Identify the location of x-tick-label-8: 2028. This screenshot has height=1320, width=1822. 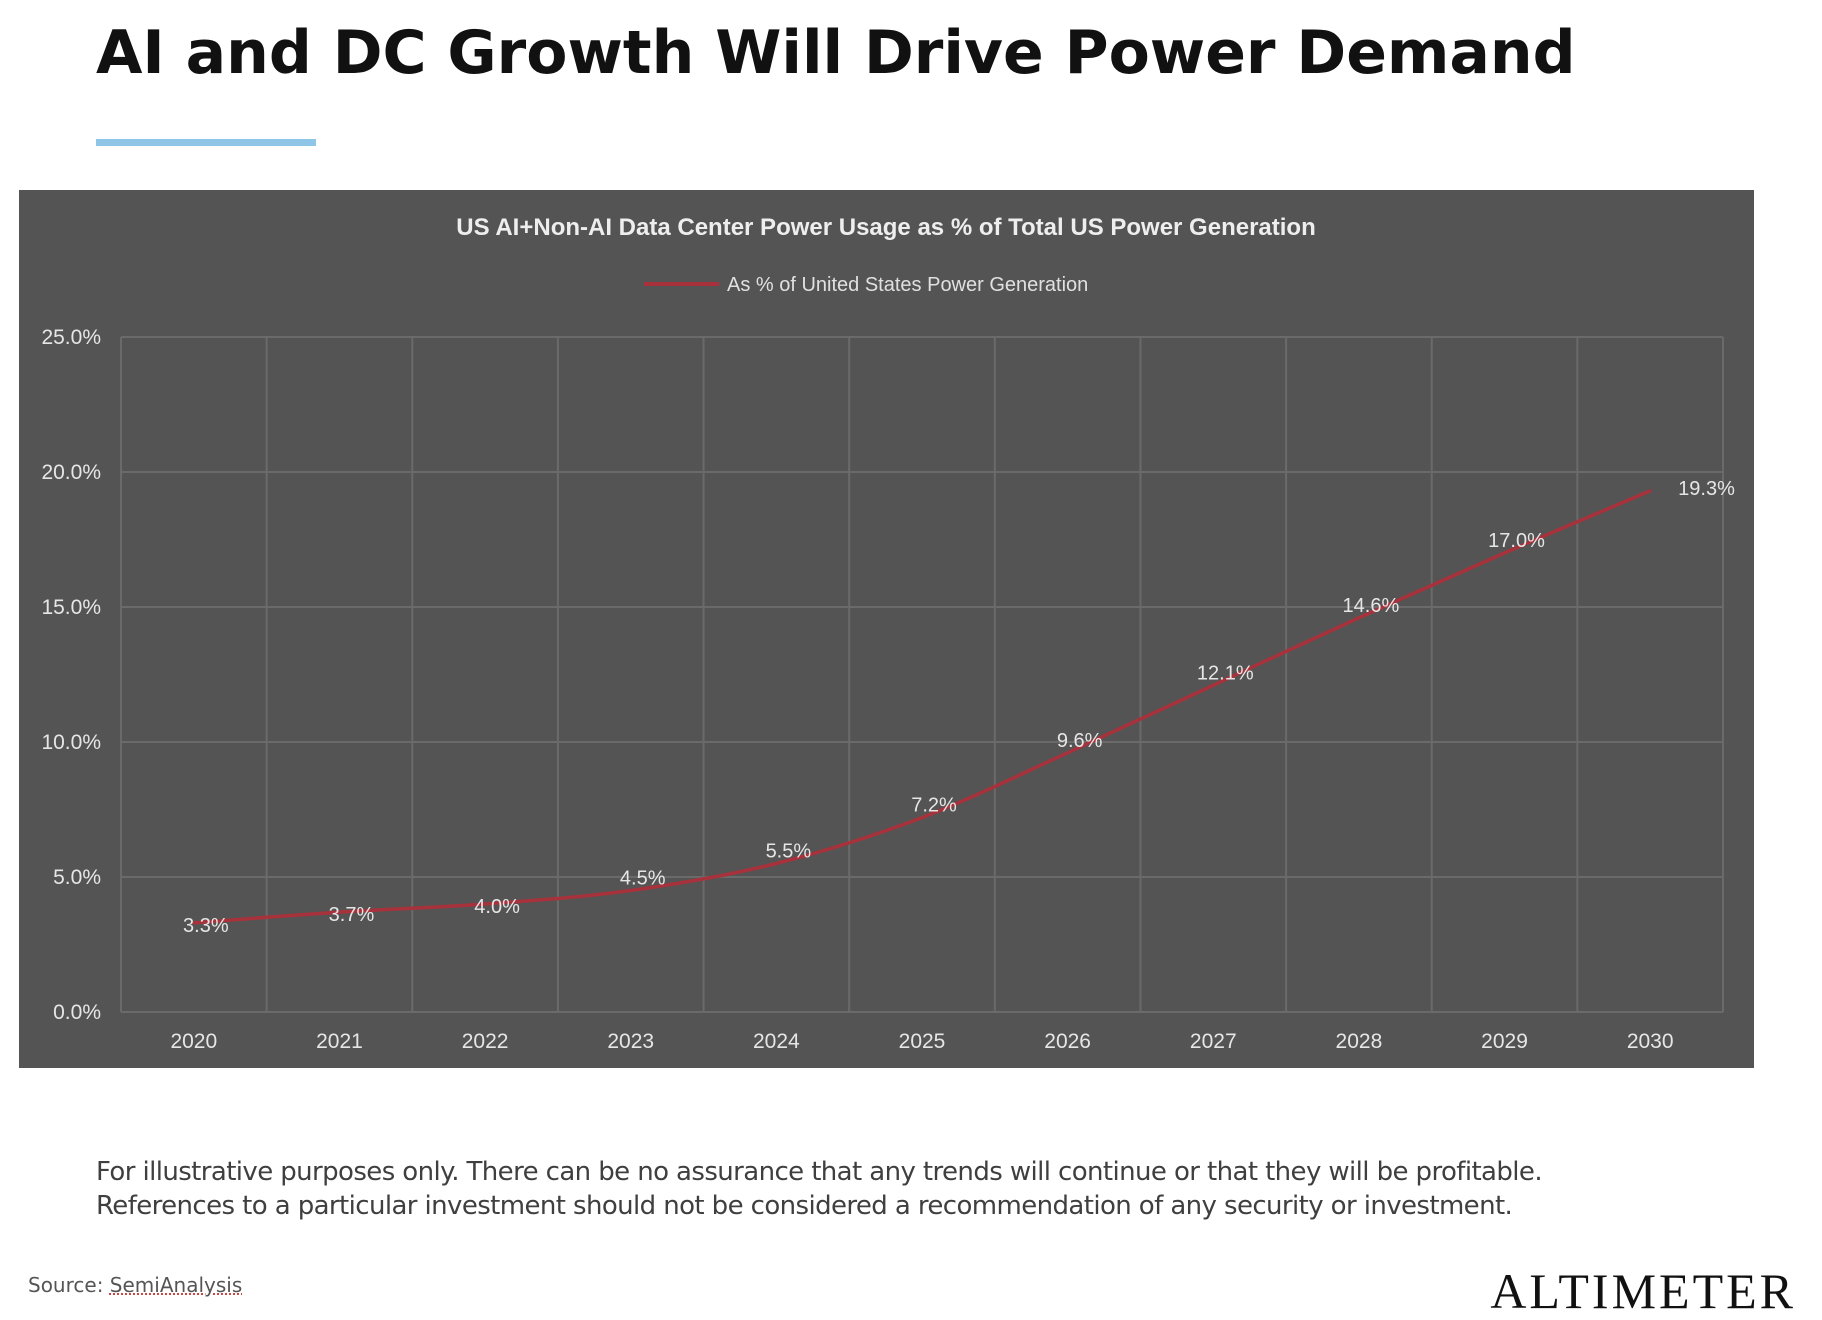
(1359, 1041).